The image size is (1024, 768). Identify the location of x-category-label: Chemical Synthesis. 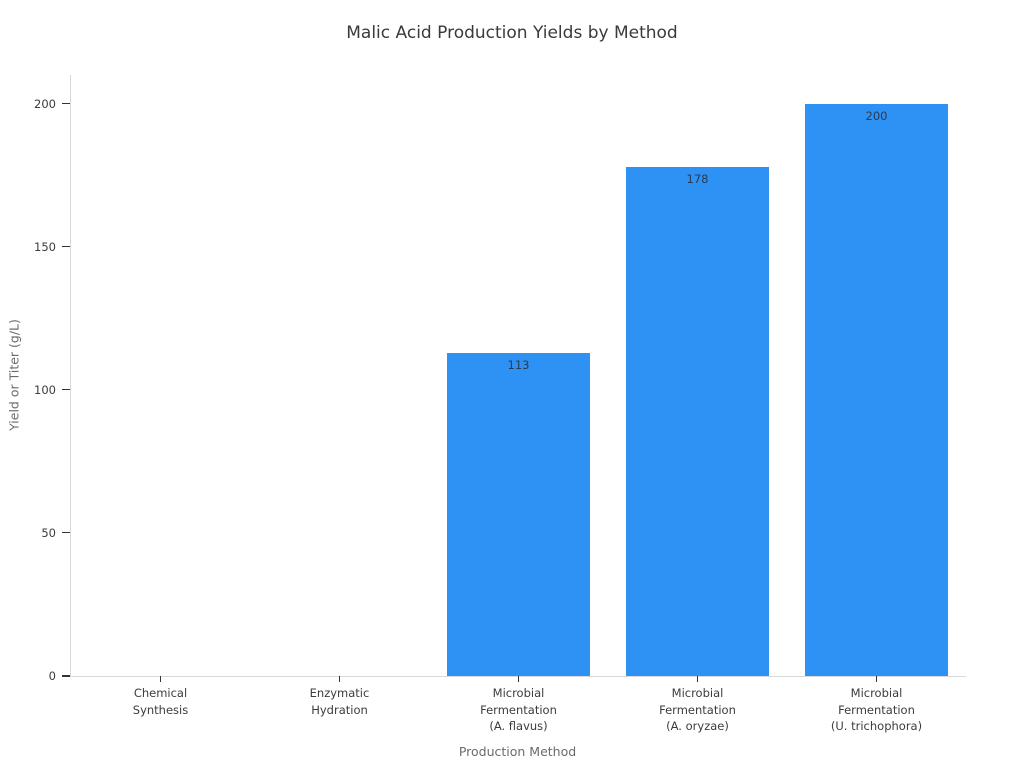
(160, 701).